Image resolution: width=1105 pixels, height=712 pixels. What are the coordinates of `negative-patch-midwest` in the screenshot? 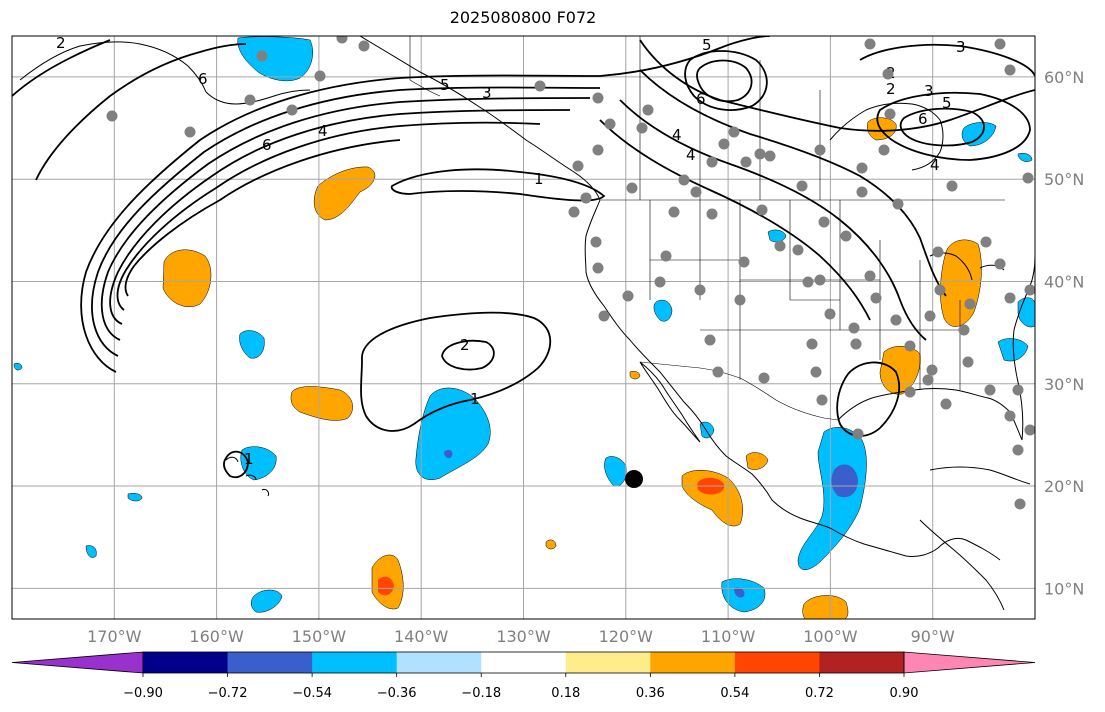 It's located at (777, 236).